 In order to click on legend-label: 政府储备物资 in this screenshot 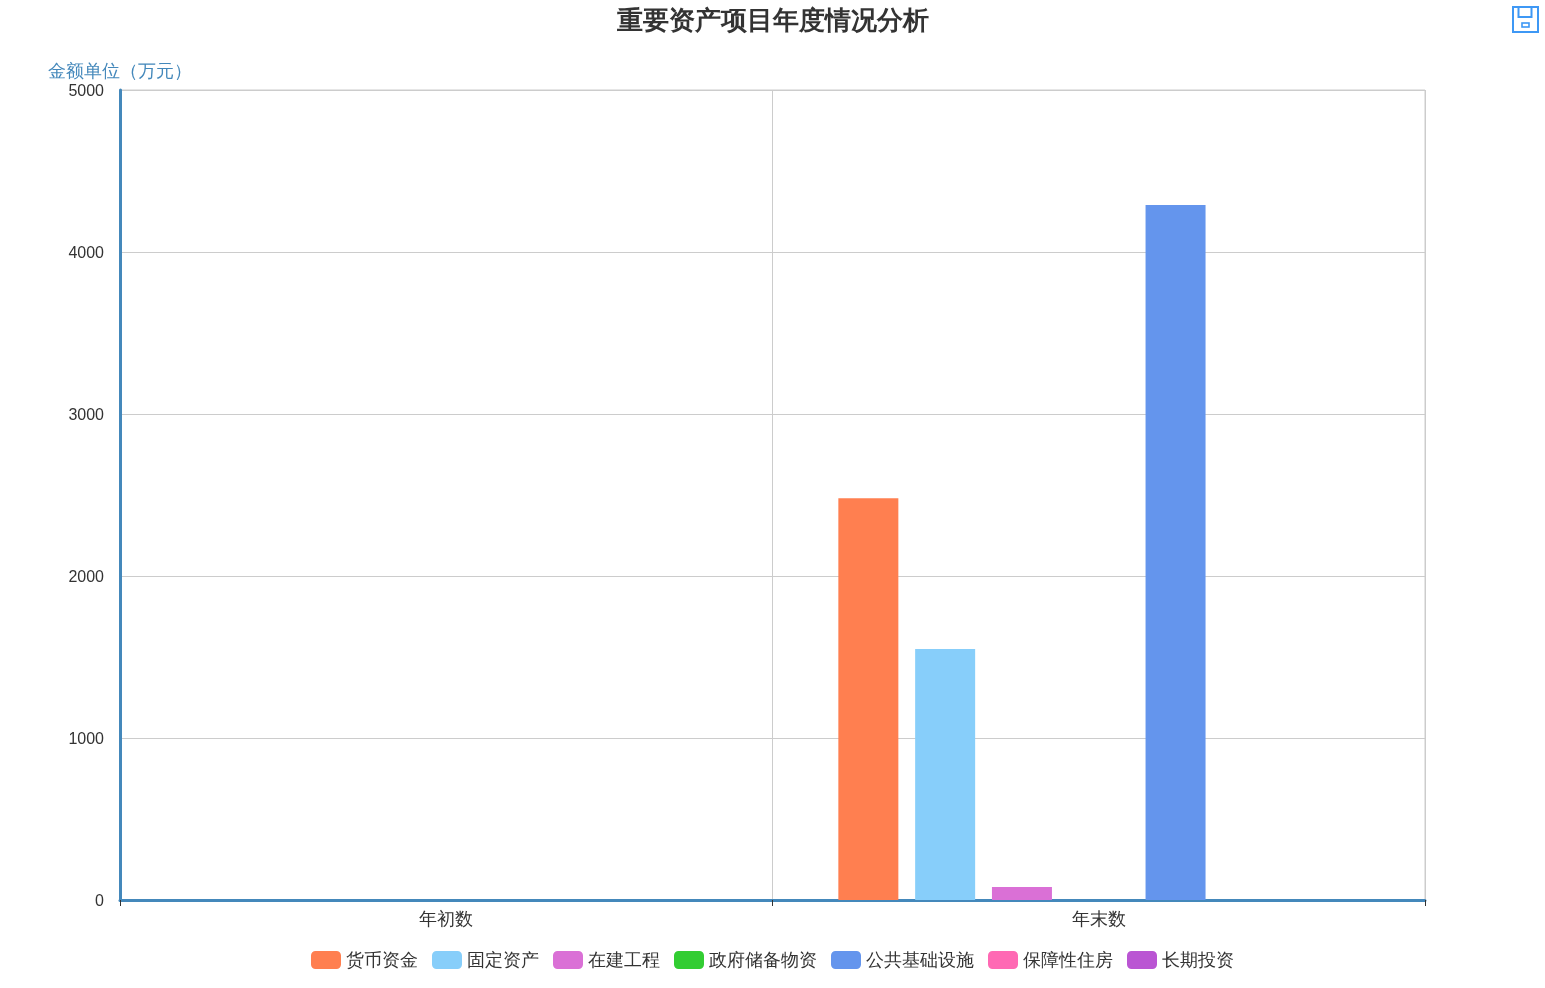, I will do `click(763, 960)`.